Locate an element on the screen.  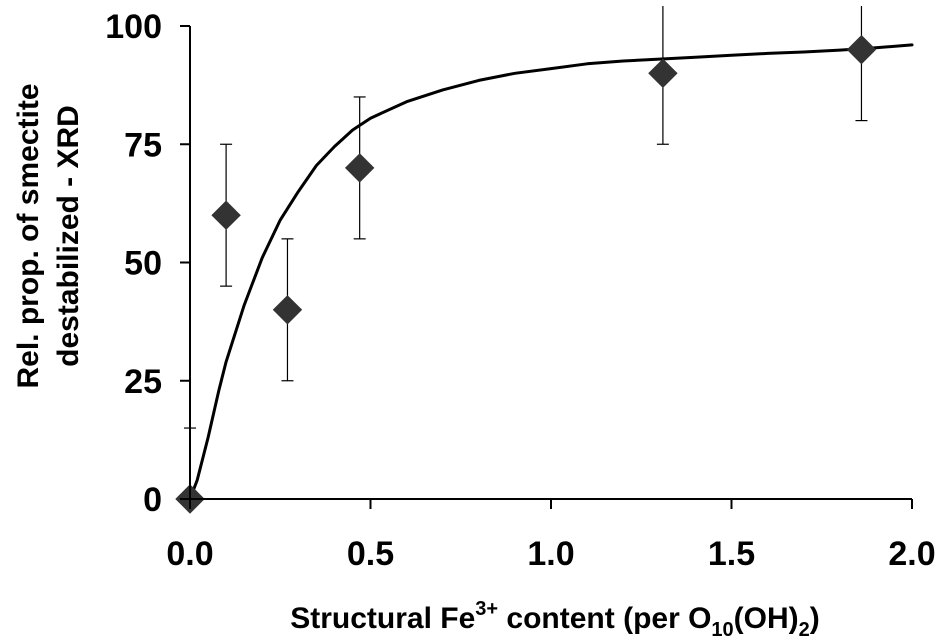
x-axis-title-prefix: Structural Fe is located at coordinates (382, 618).